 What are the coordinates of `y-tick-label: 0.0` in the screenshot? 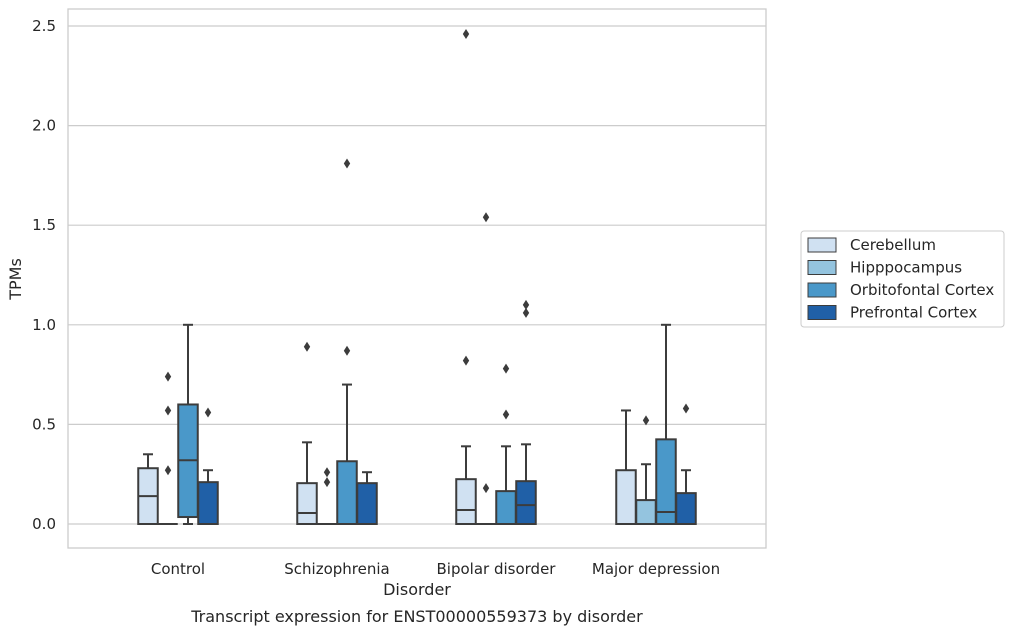 It's located at (44, 524).